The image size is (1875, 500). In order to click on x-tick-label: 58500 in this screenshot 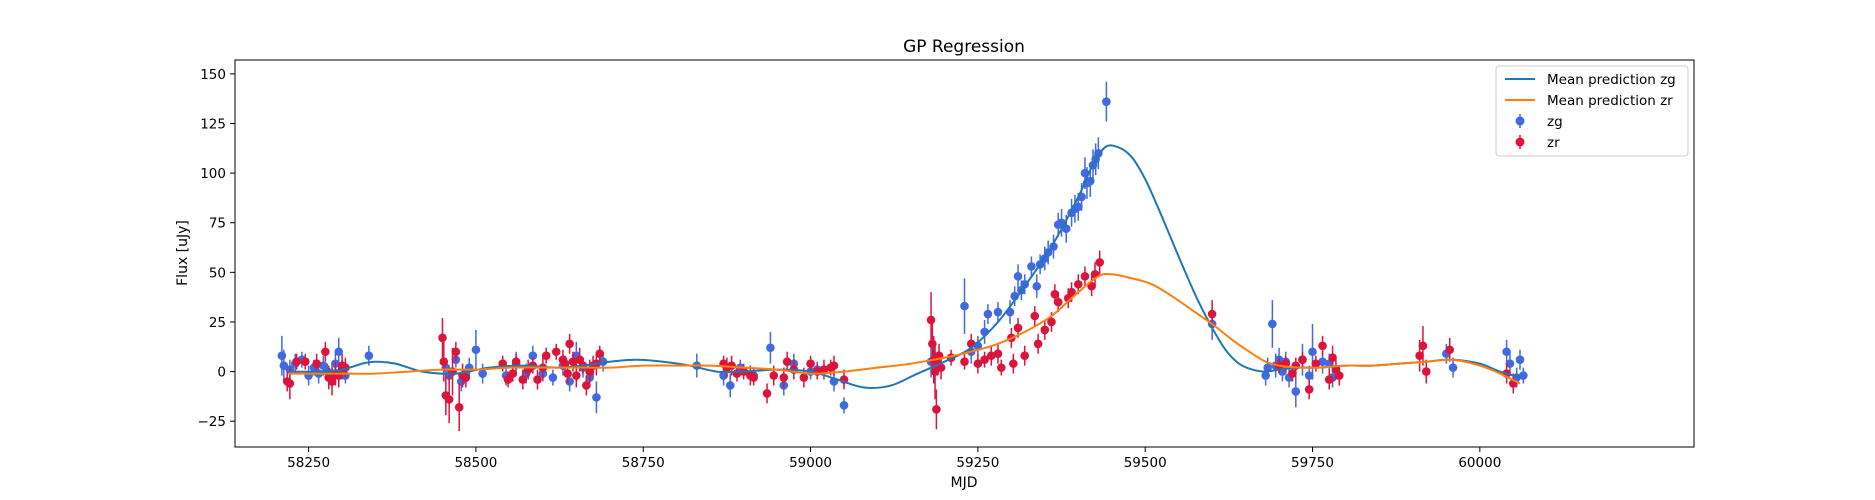, I will do `click(475, 463)`.